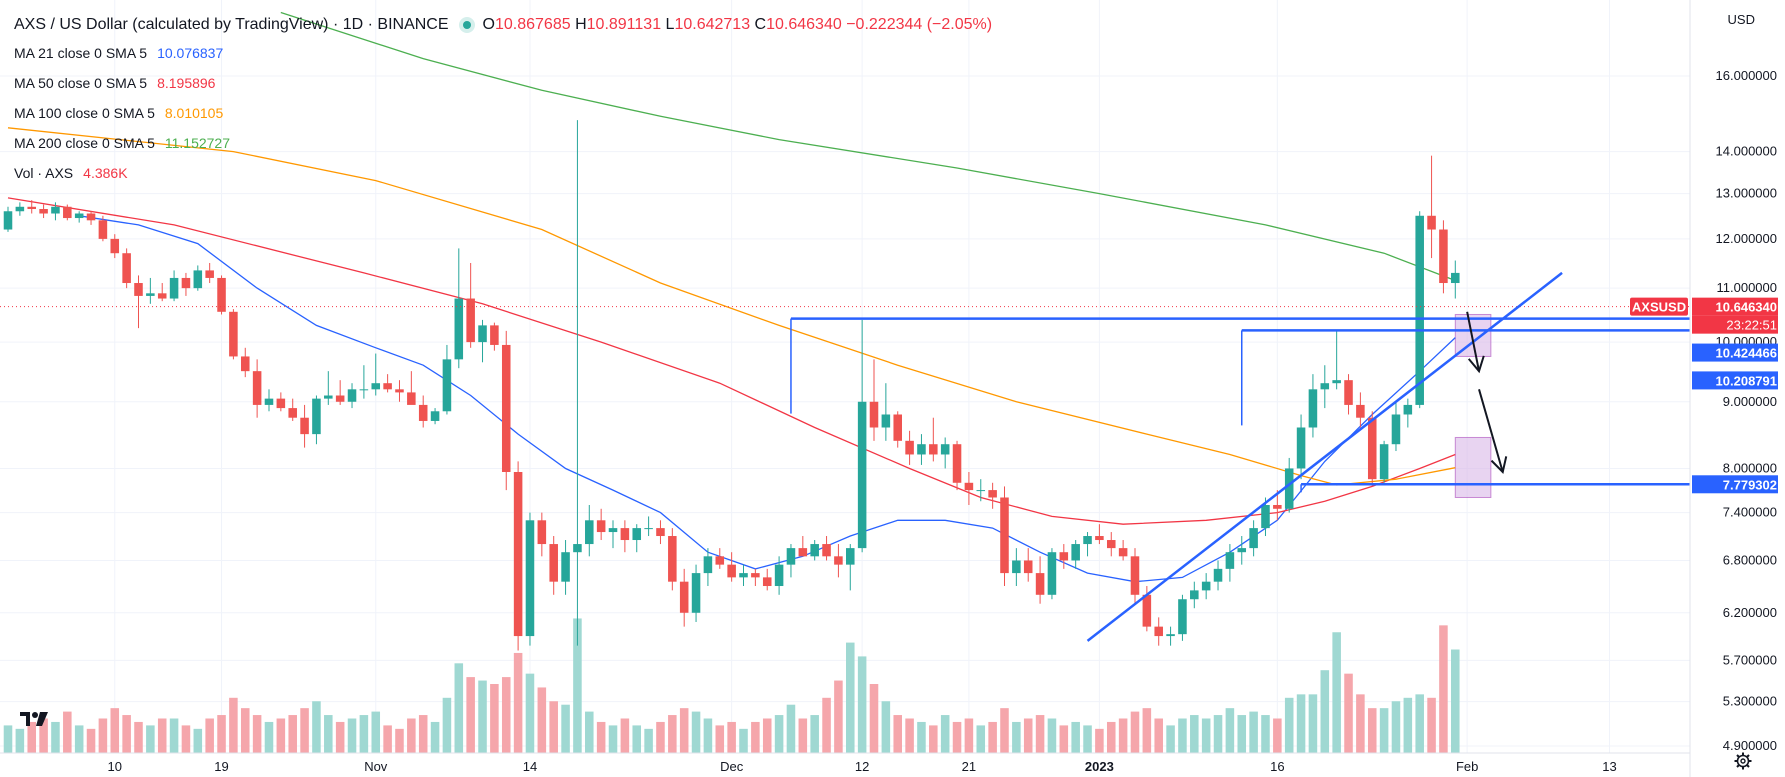  What do you see at coordinates (503, 173) in the screenshot?
I see `indicator-volume: Vol · AXS 4.386K` at bounding box center [503, 173].